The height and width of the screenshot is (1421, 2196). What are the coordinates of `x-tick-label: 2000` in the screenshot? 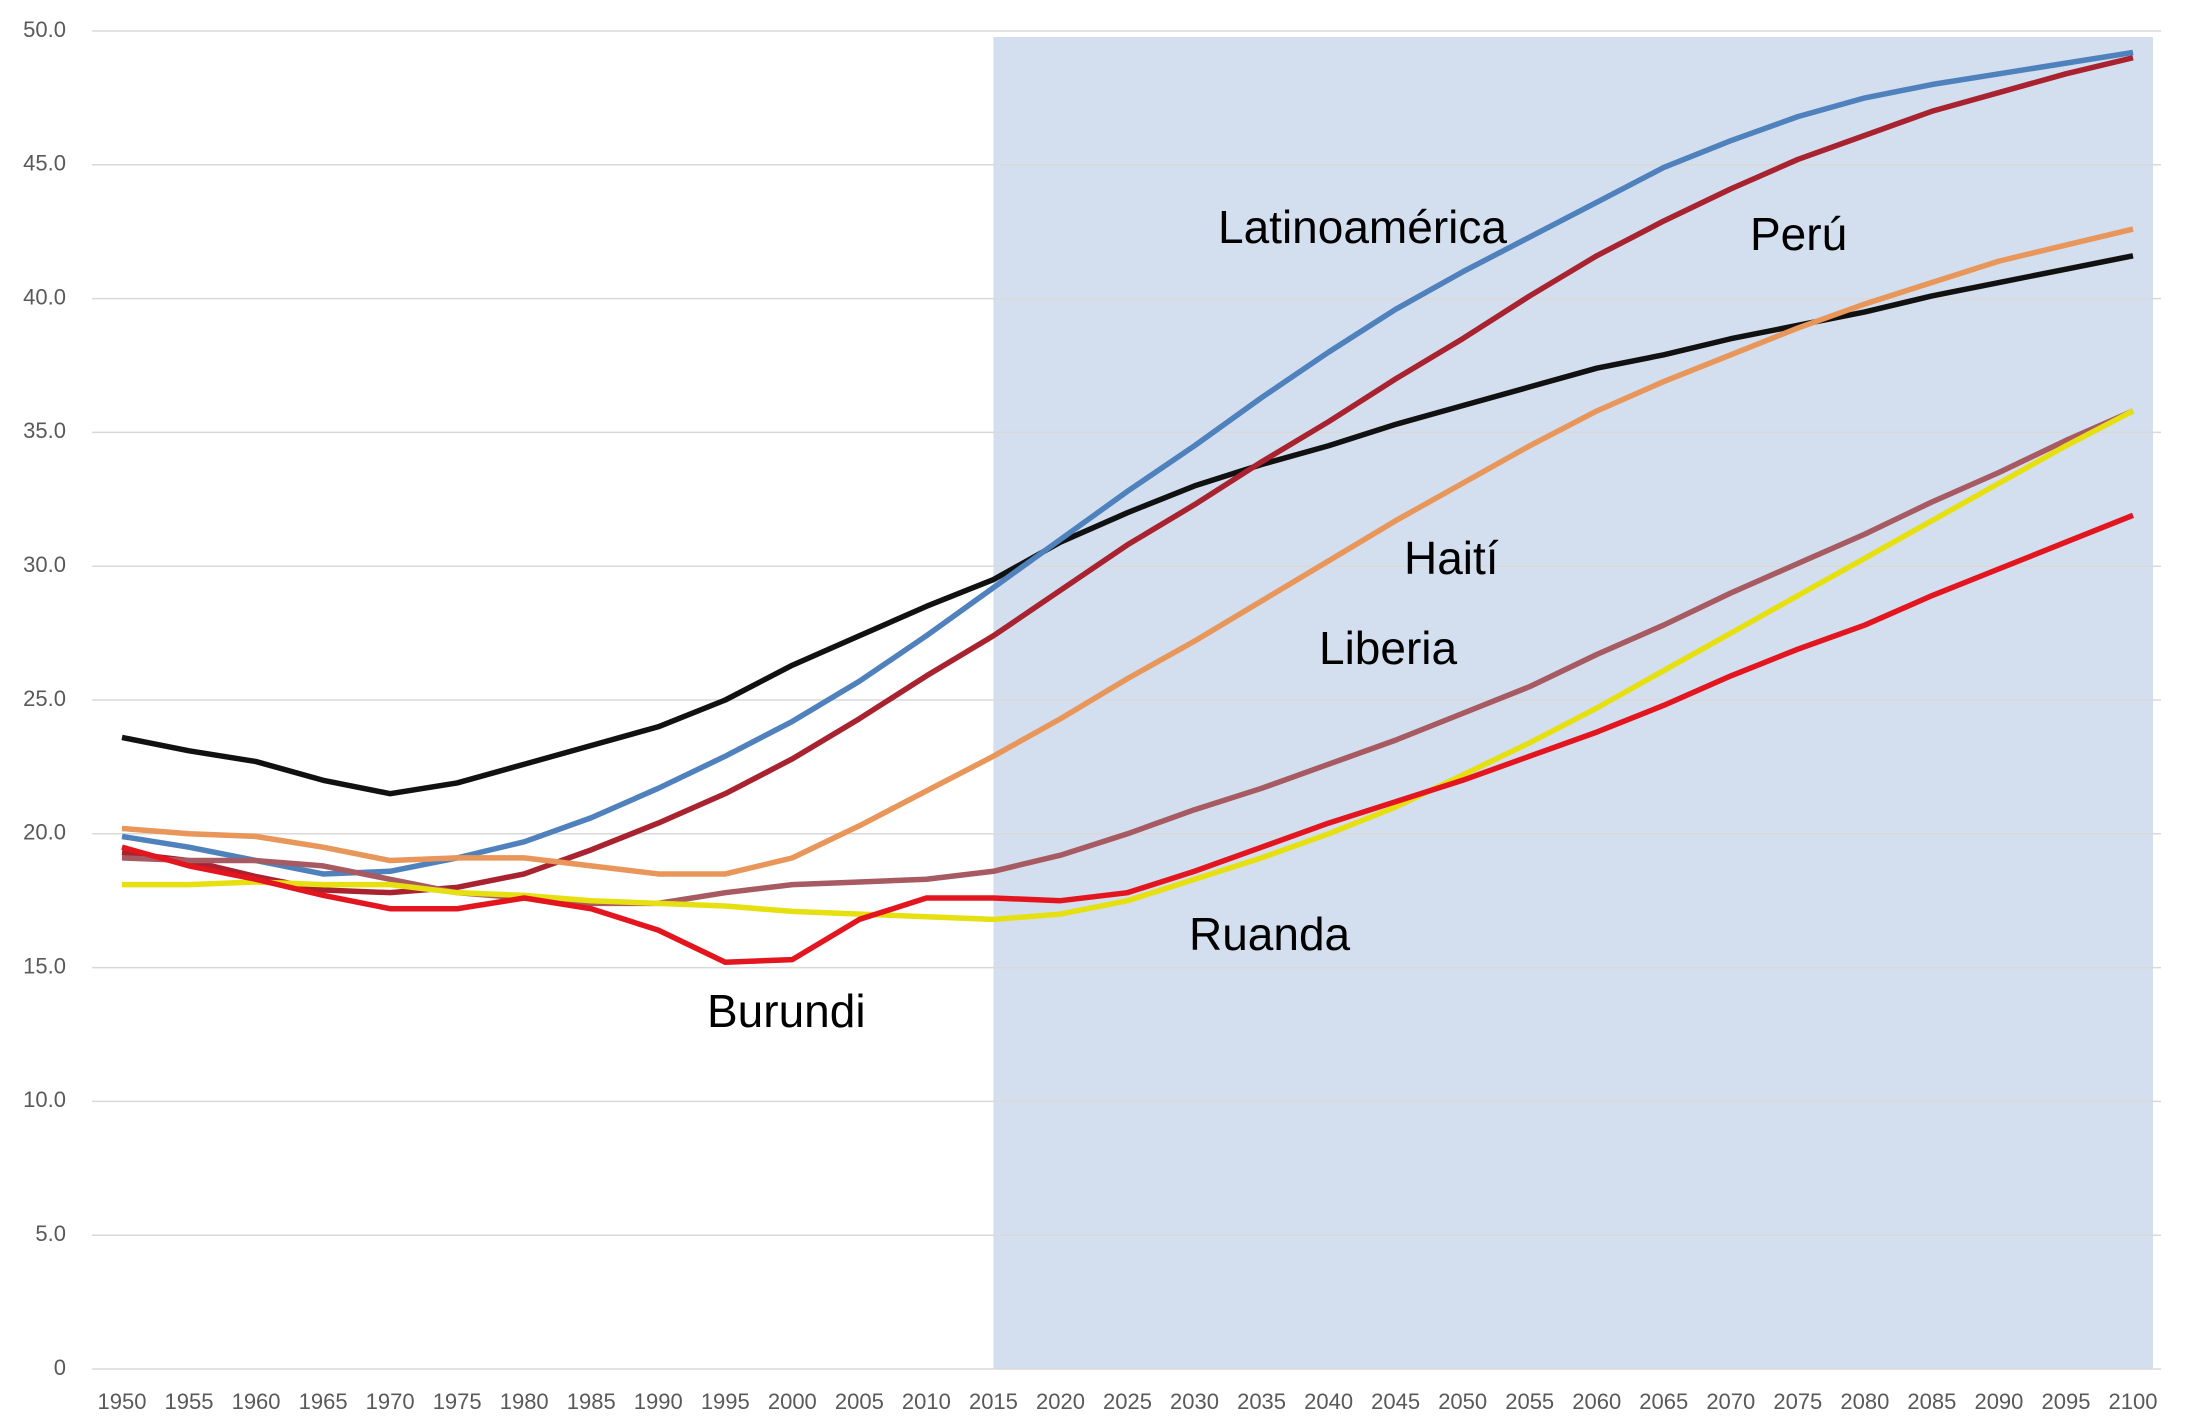 It's located at (792, 1401).